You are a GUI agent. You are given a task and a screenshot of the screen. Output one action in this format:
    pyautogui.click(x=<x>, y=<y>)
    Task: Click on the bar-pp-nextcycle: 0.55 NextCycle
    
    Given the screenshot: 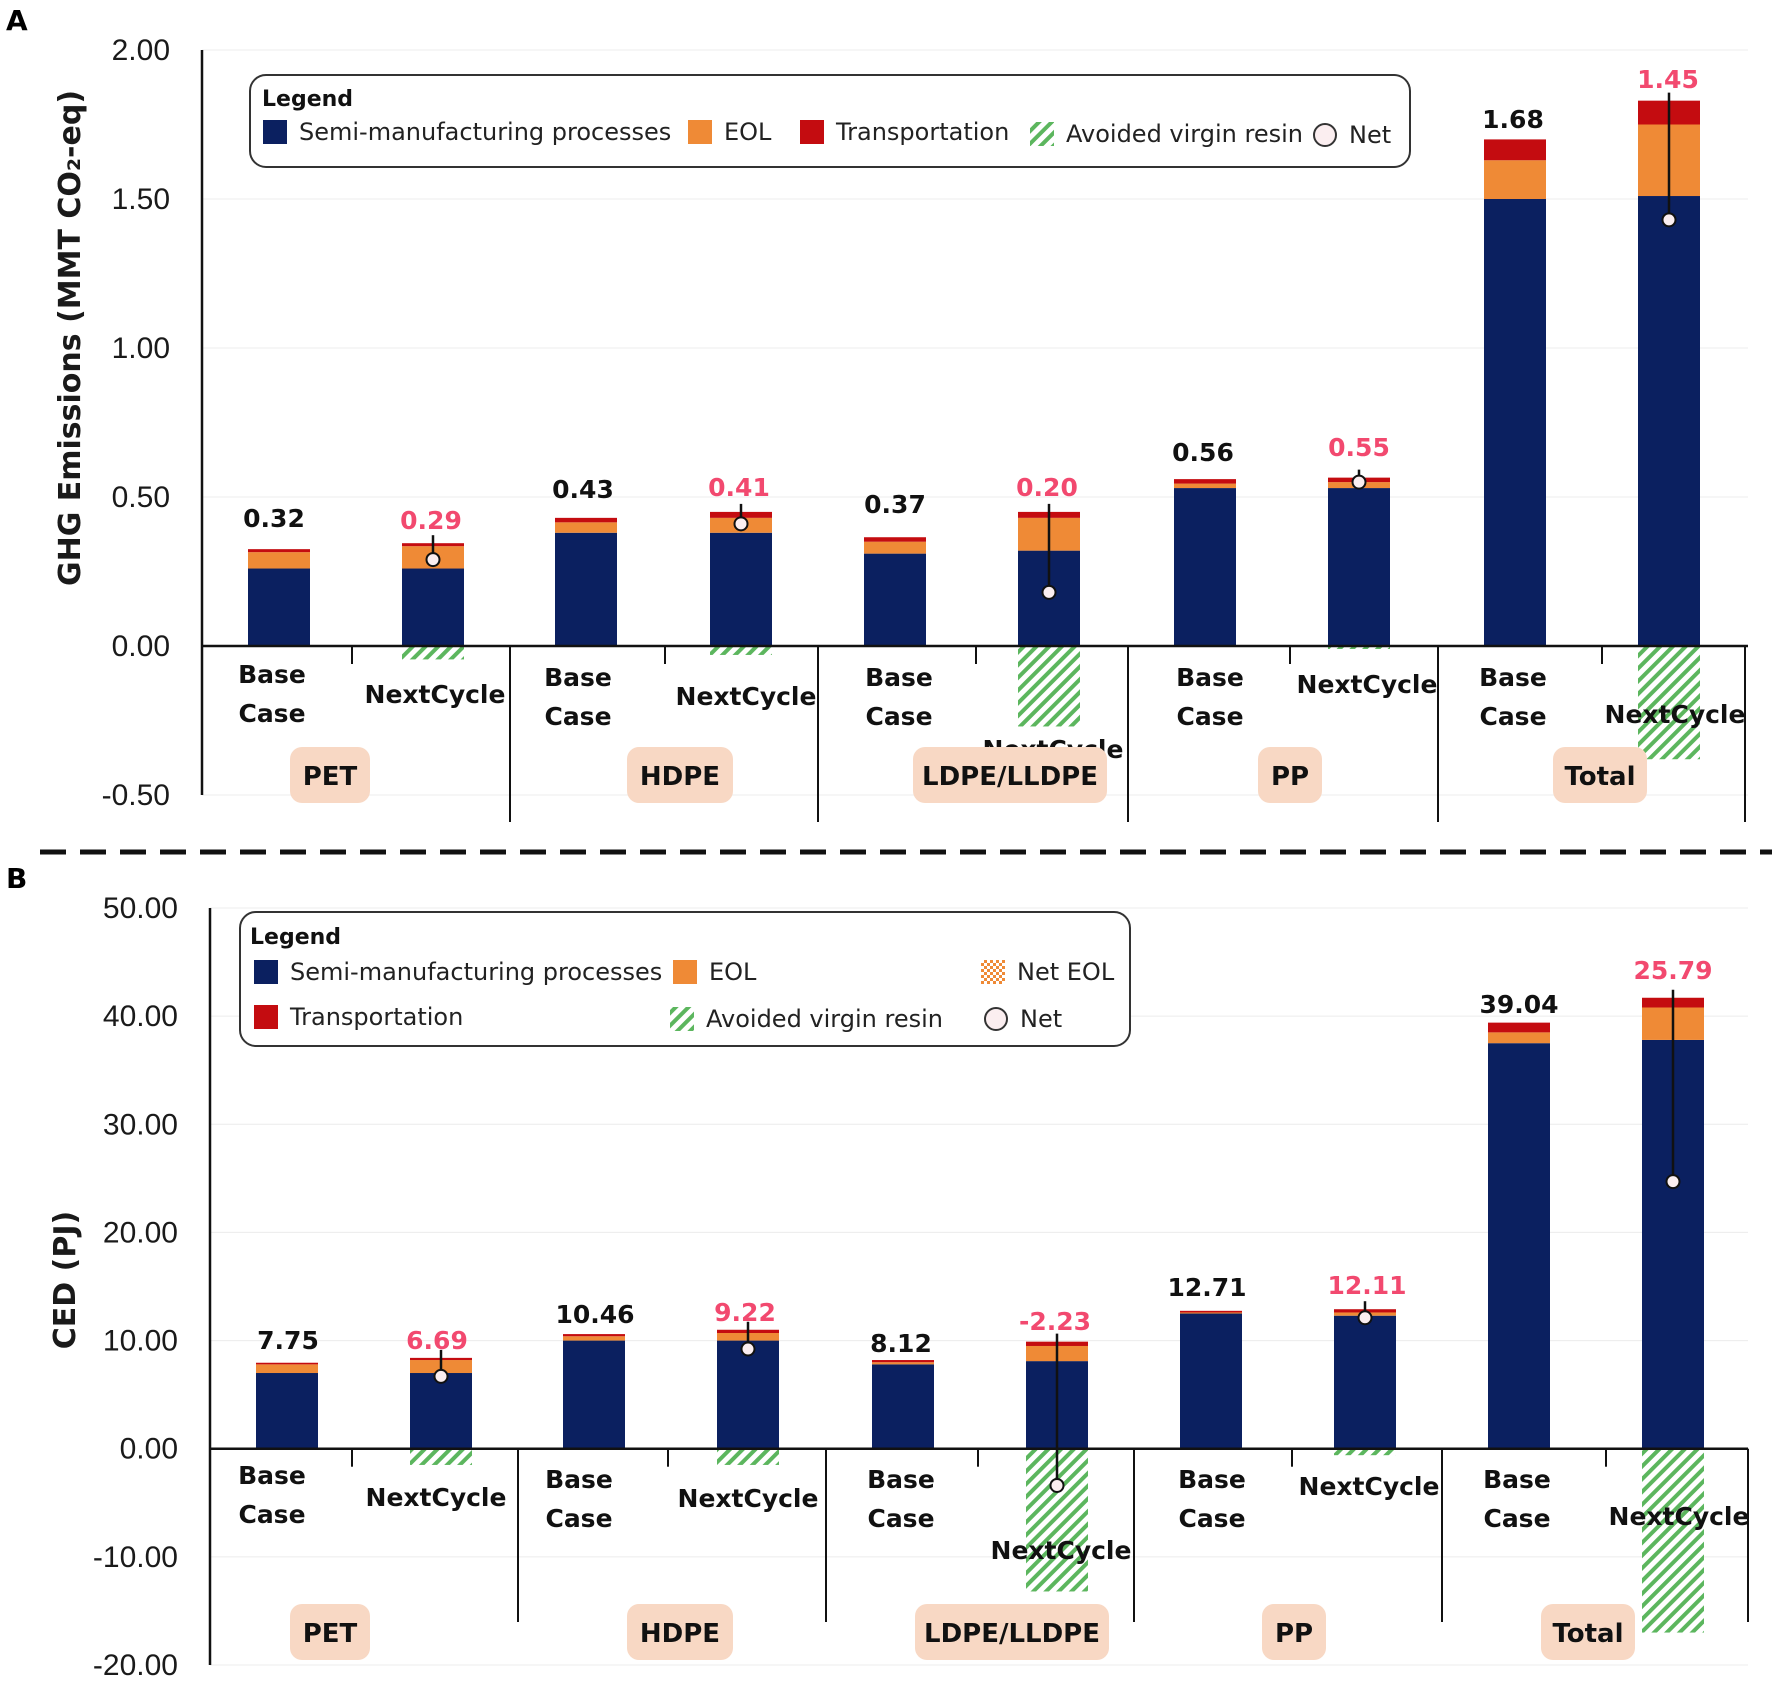 What is the action you would take?
    pyautogui.click(x=1367, y=566)
    